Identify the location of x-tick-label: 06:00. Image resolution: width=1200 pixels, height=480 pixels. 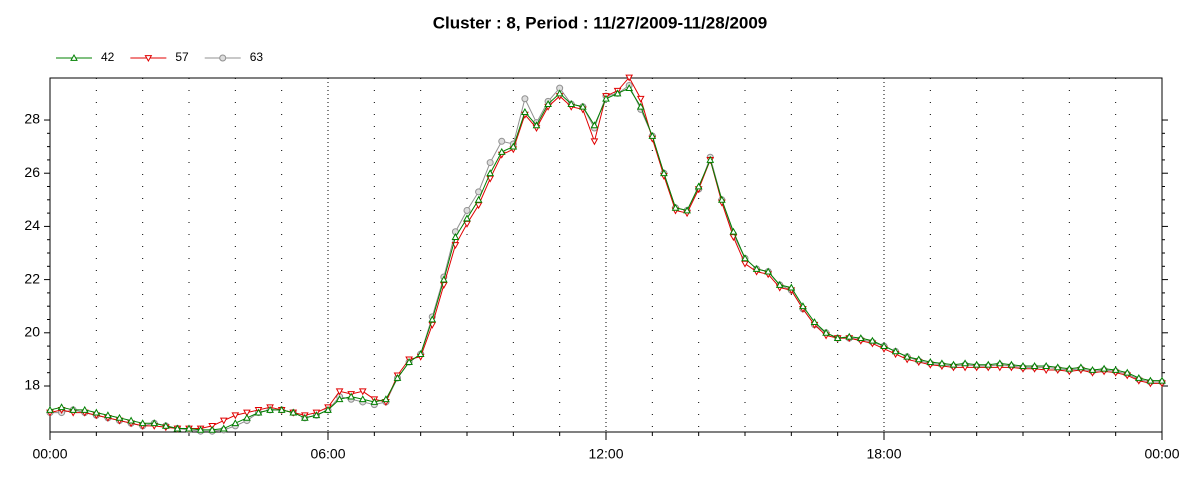
(327, 454).